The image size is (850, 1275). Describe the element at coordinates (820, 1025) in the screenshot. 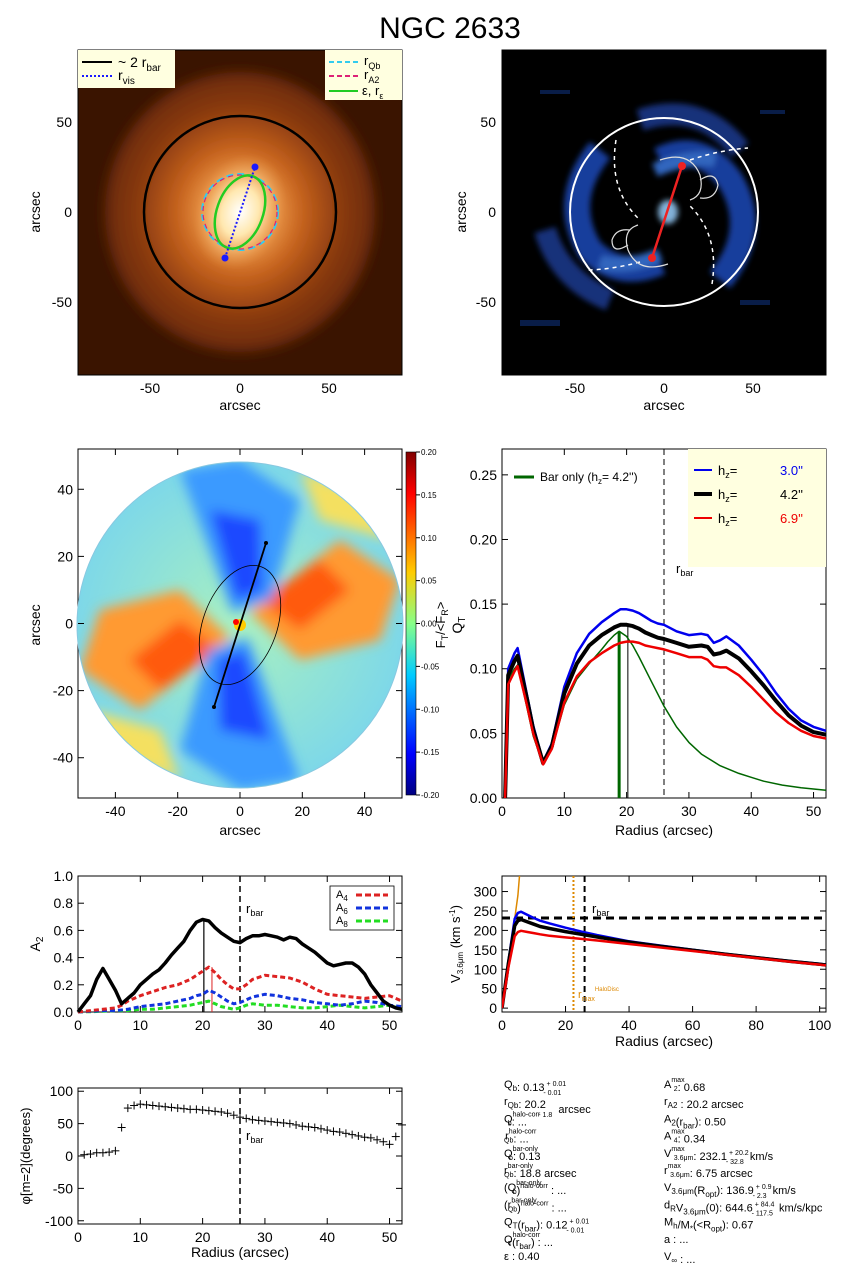

I see `x-tick-label: 100` at that location.